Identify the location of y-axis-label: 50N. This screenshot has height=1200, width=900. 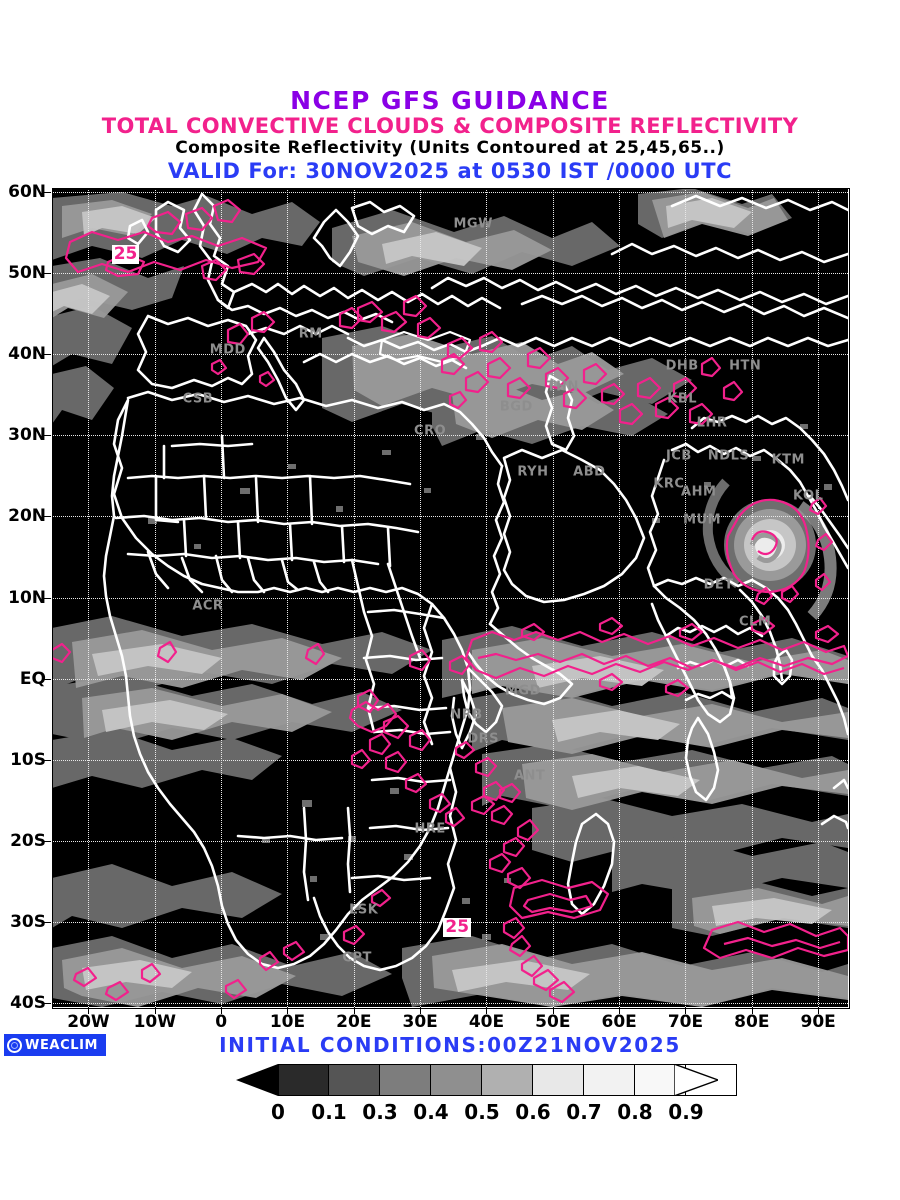
(27, 273).